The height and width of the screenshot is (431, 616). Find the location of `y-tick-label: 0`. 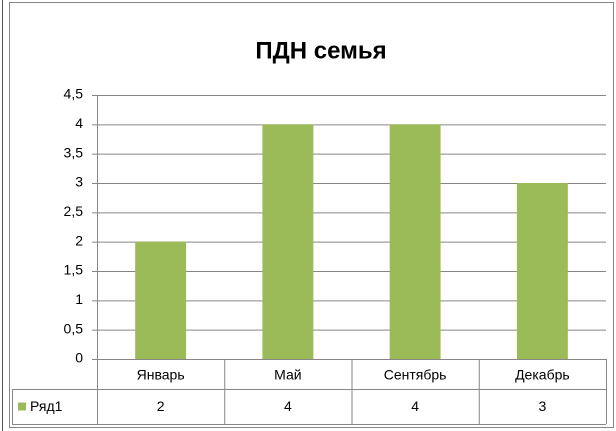

y-tick-label: 0 is located at coordinates (79, 358).